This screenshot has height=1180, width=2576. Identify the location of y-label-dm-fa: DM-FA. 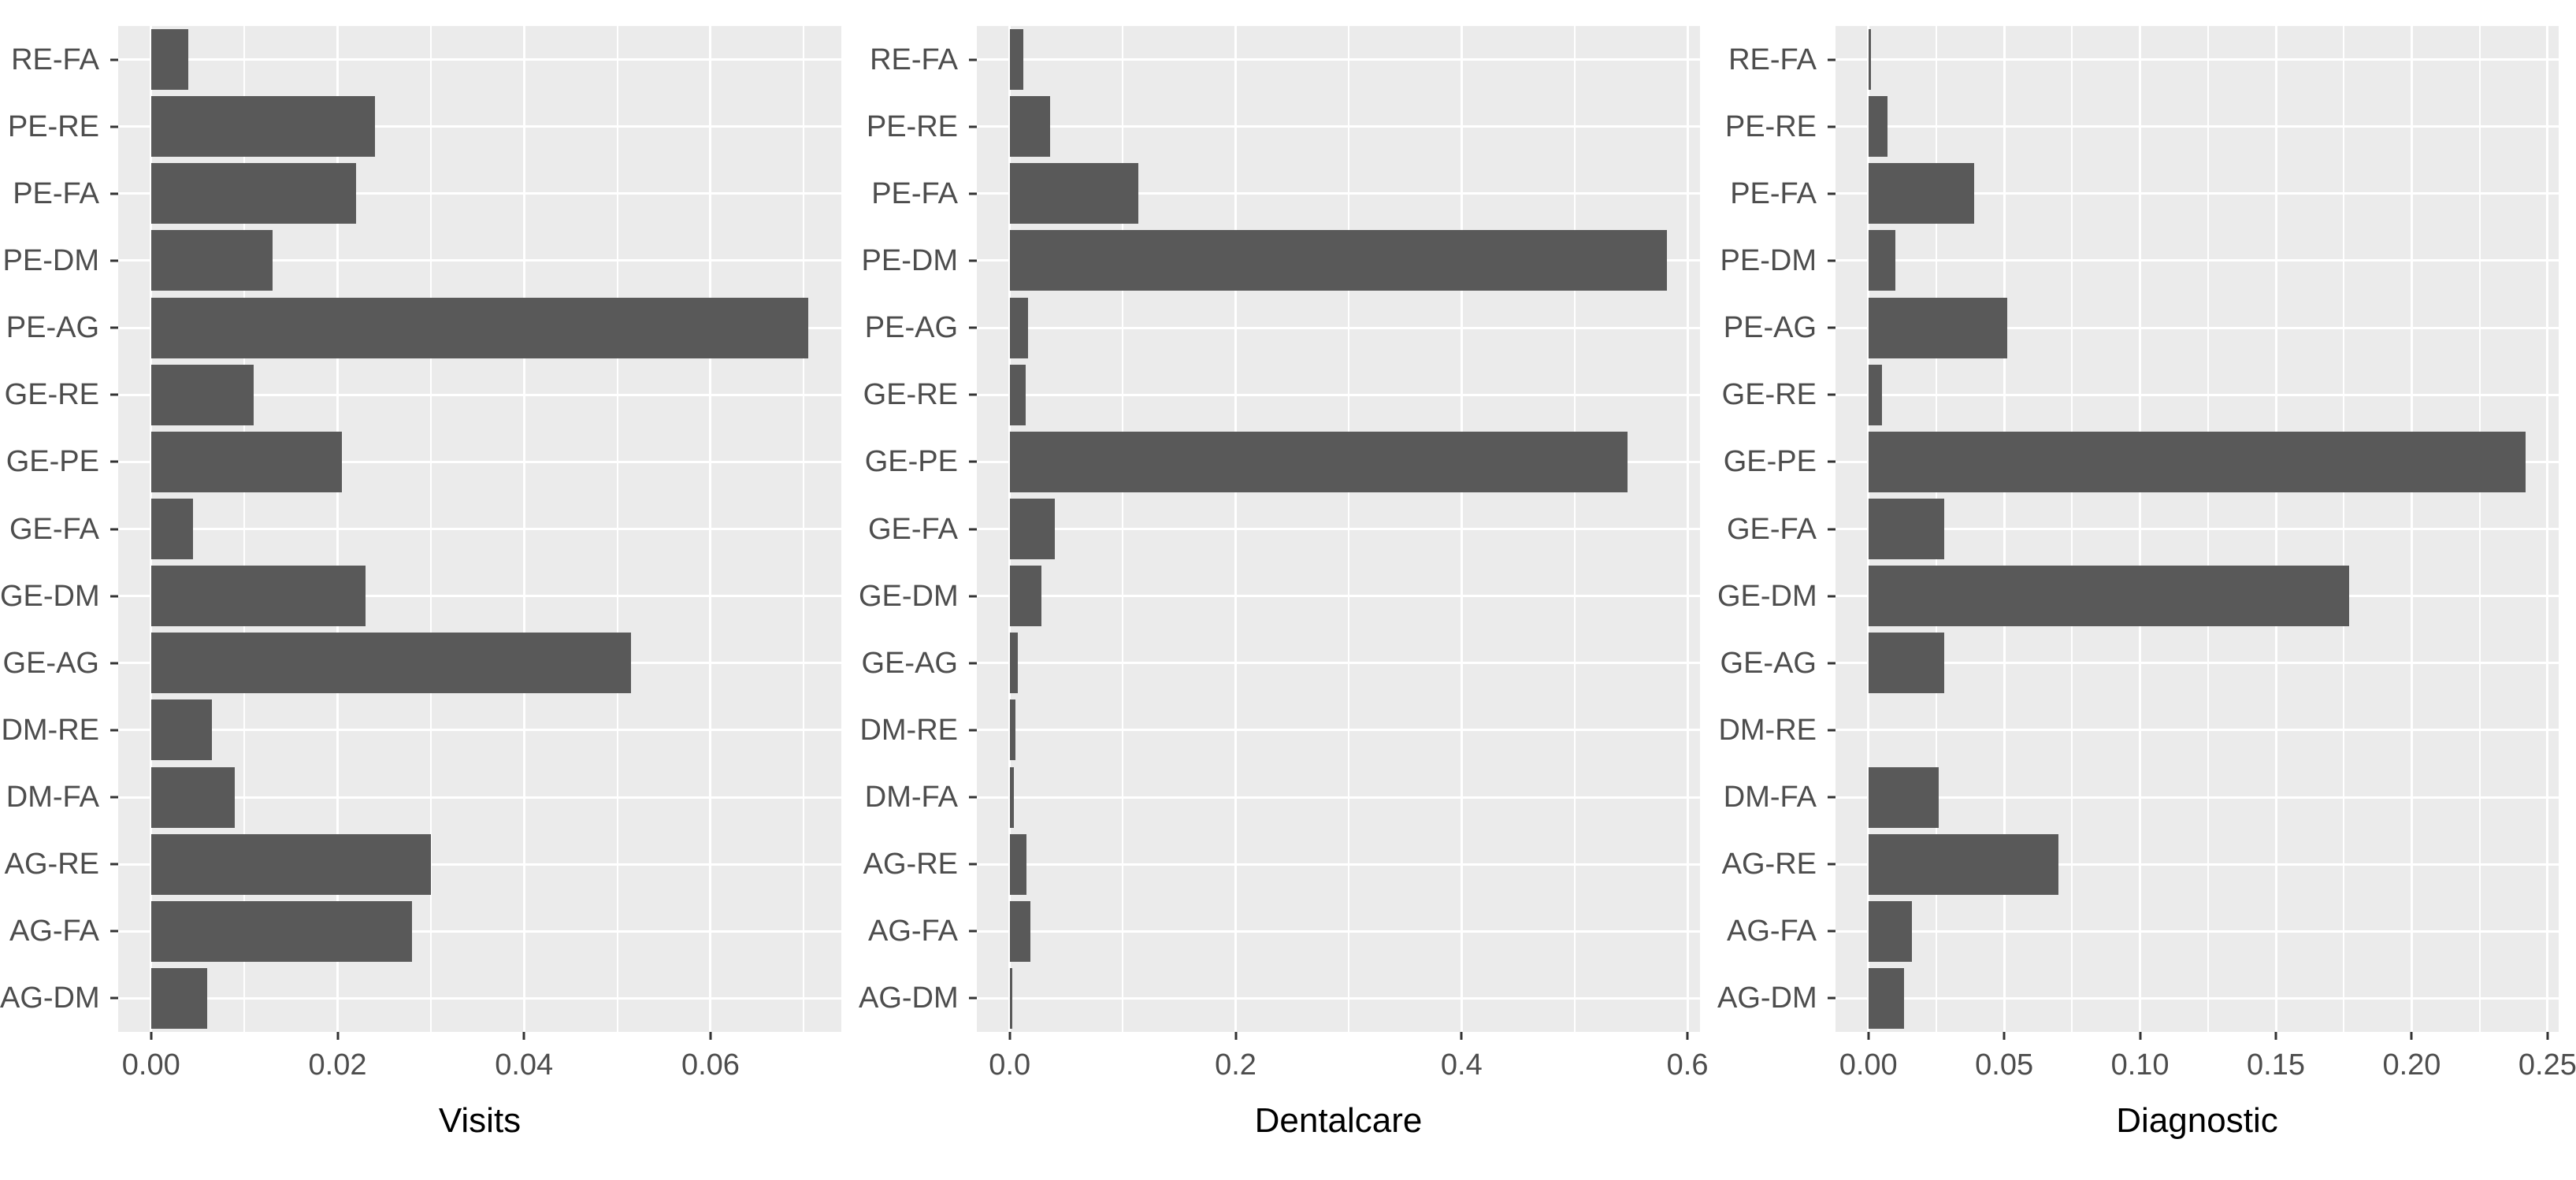
(1770, 798).